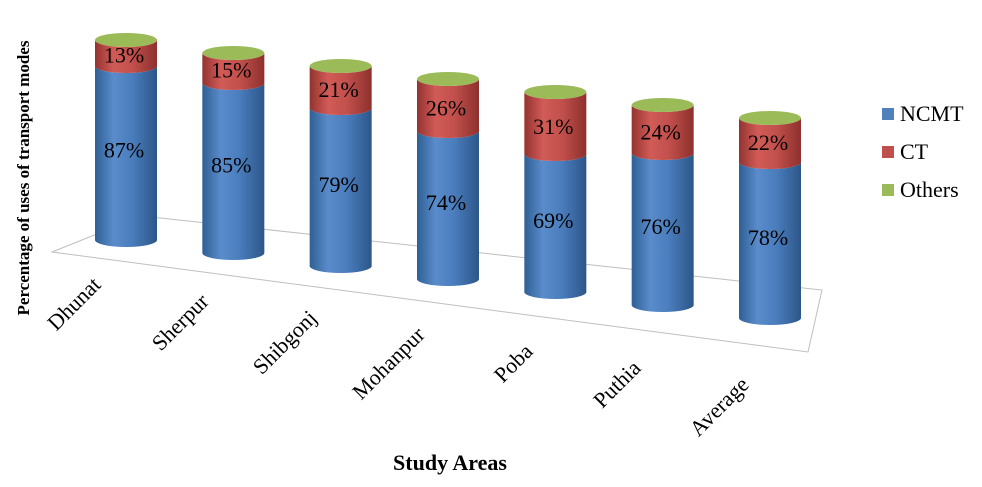  I want to click on data-label-ct-average: 22%, so click(768, 142).